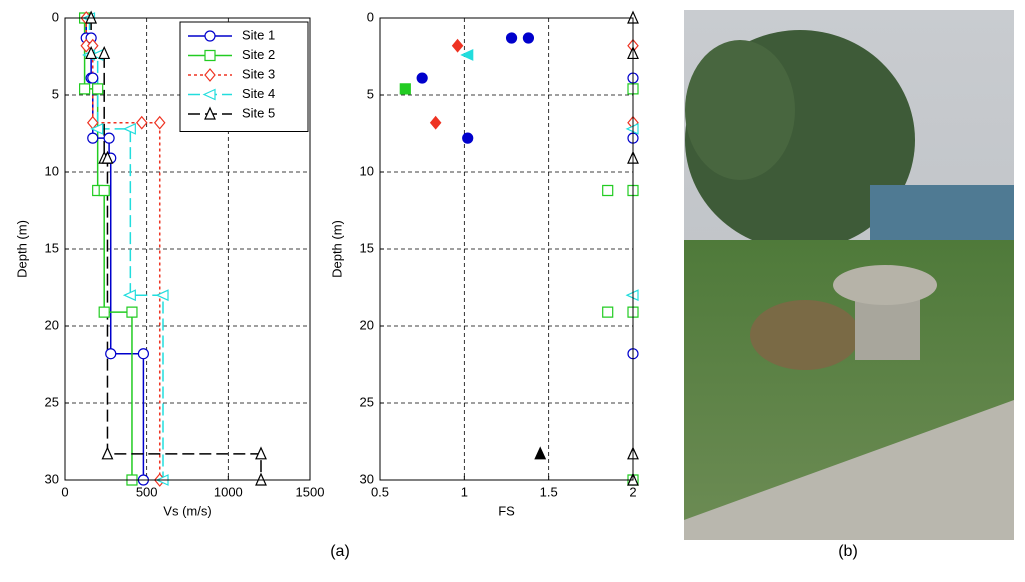 Image resolution: width=1025 pixels, height=582 pixels. I want to click on legend-label: Site 1, so click(258, 34).